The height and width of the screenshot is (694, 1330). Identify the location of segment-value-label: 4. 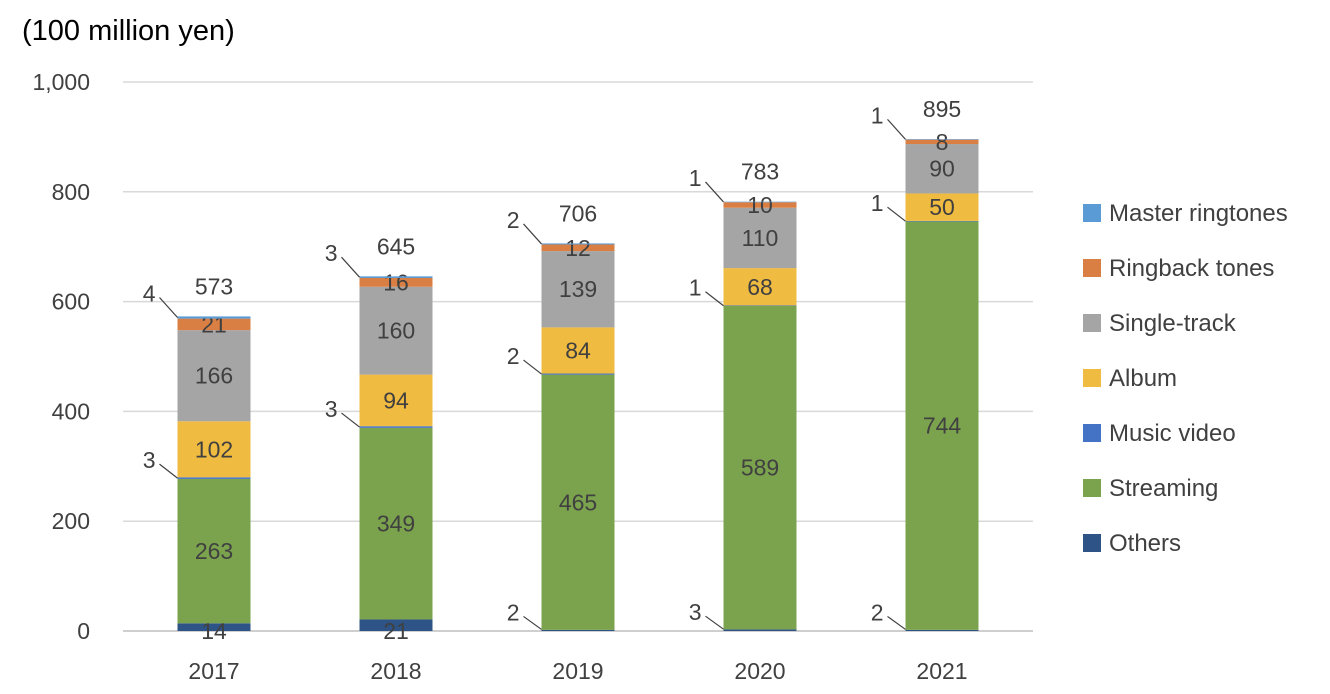
(149, 294).